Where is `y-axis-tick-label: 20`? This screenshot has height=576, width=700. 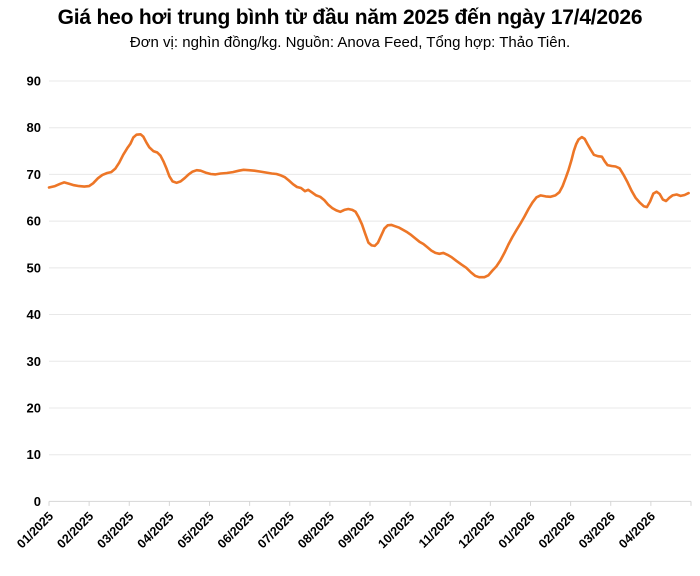 y-axis-tick-label: 20 is located at coordinates (34, 407).